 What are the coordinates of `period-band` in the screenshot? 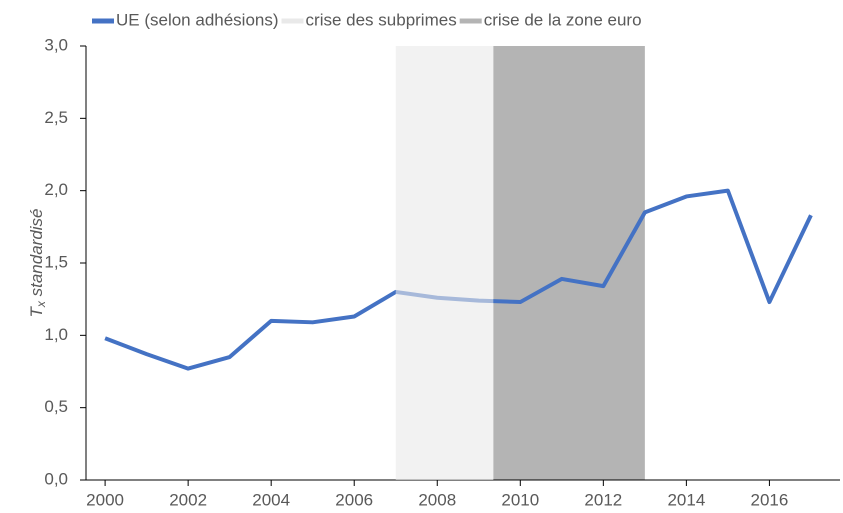 It's located at (444, 263).